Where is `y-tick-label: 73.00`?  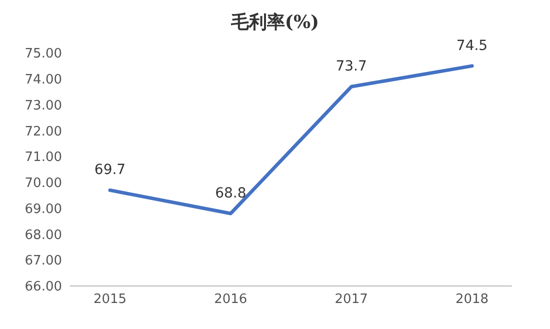
y-tick-label: 73.00 is located at coordinates (43, 106).